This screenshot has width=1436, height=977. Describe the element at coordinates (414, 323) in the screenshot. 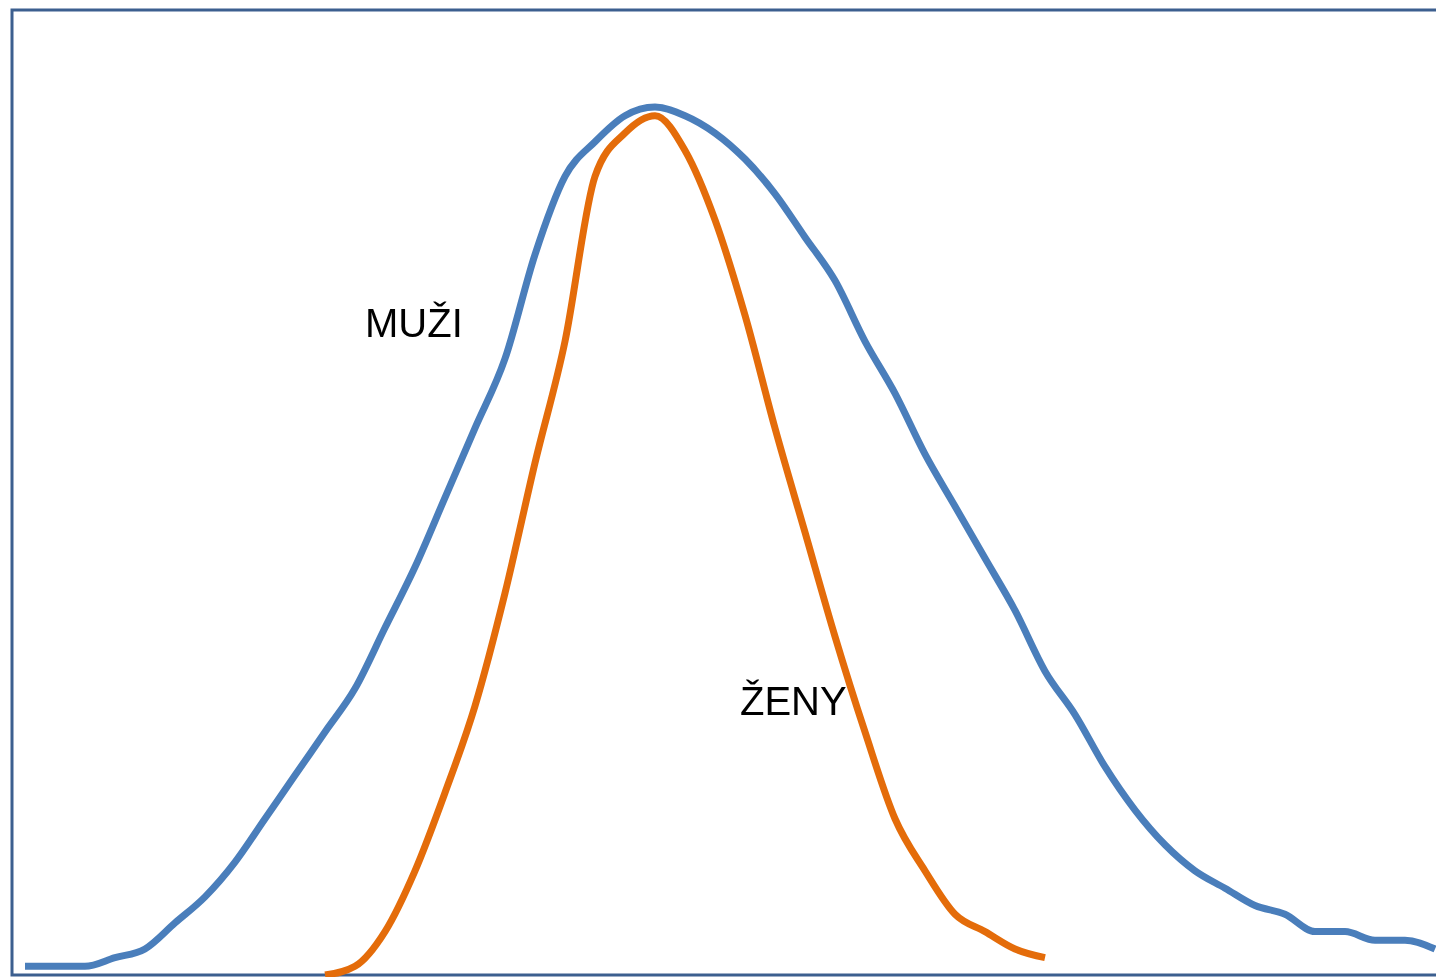

I see `series-label: MUŽI` at that location.